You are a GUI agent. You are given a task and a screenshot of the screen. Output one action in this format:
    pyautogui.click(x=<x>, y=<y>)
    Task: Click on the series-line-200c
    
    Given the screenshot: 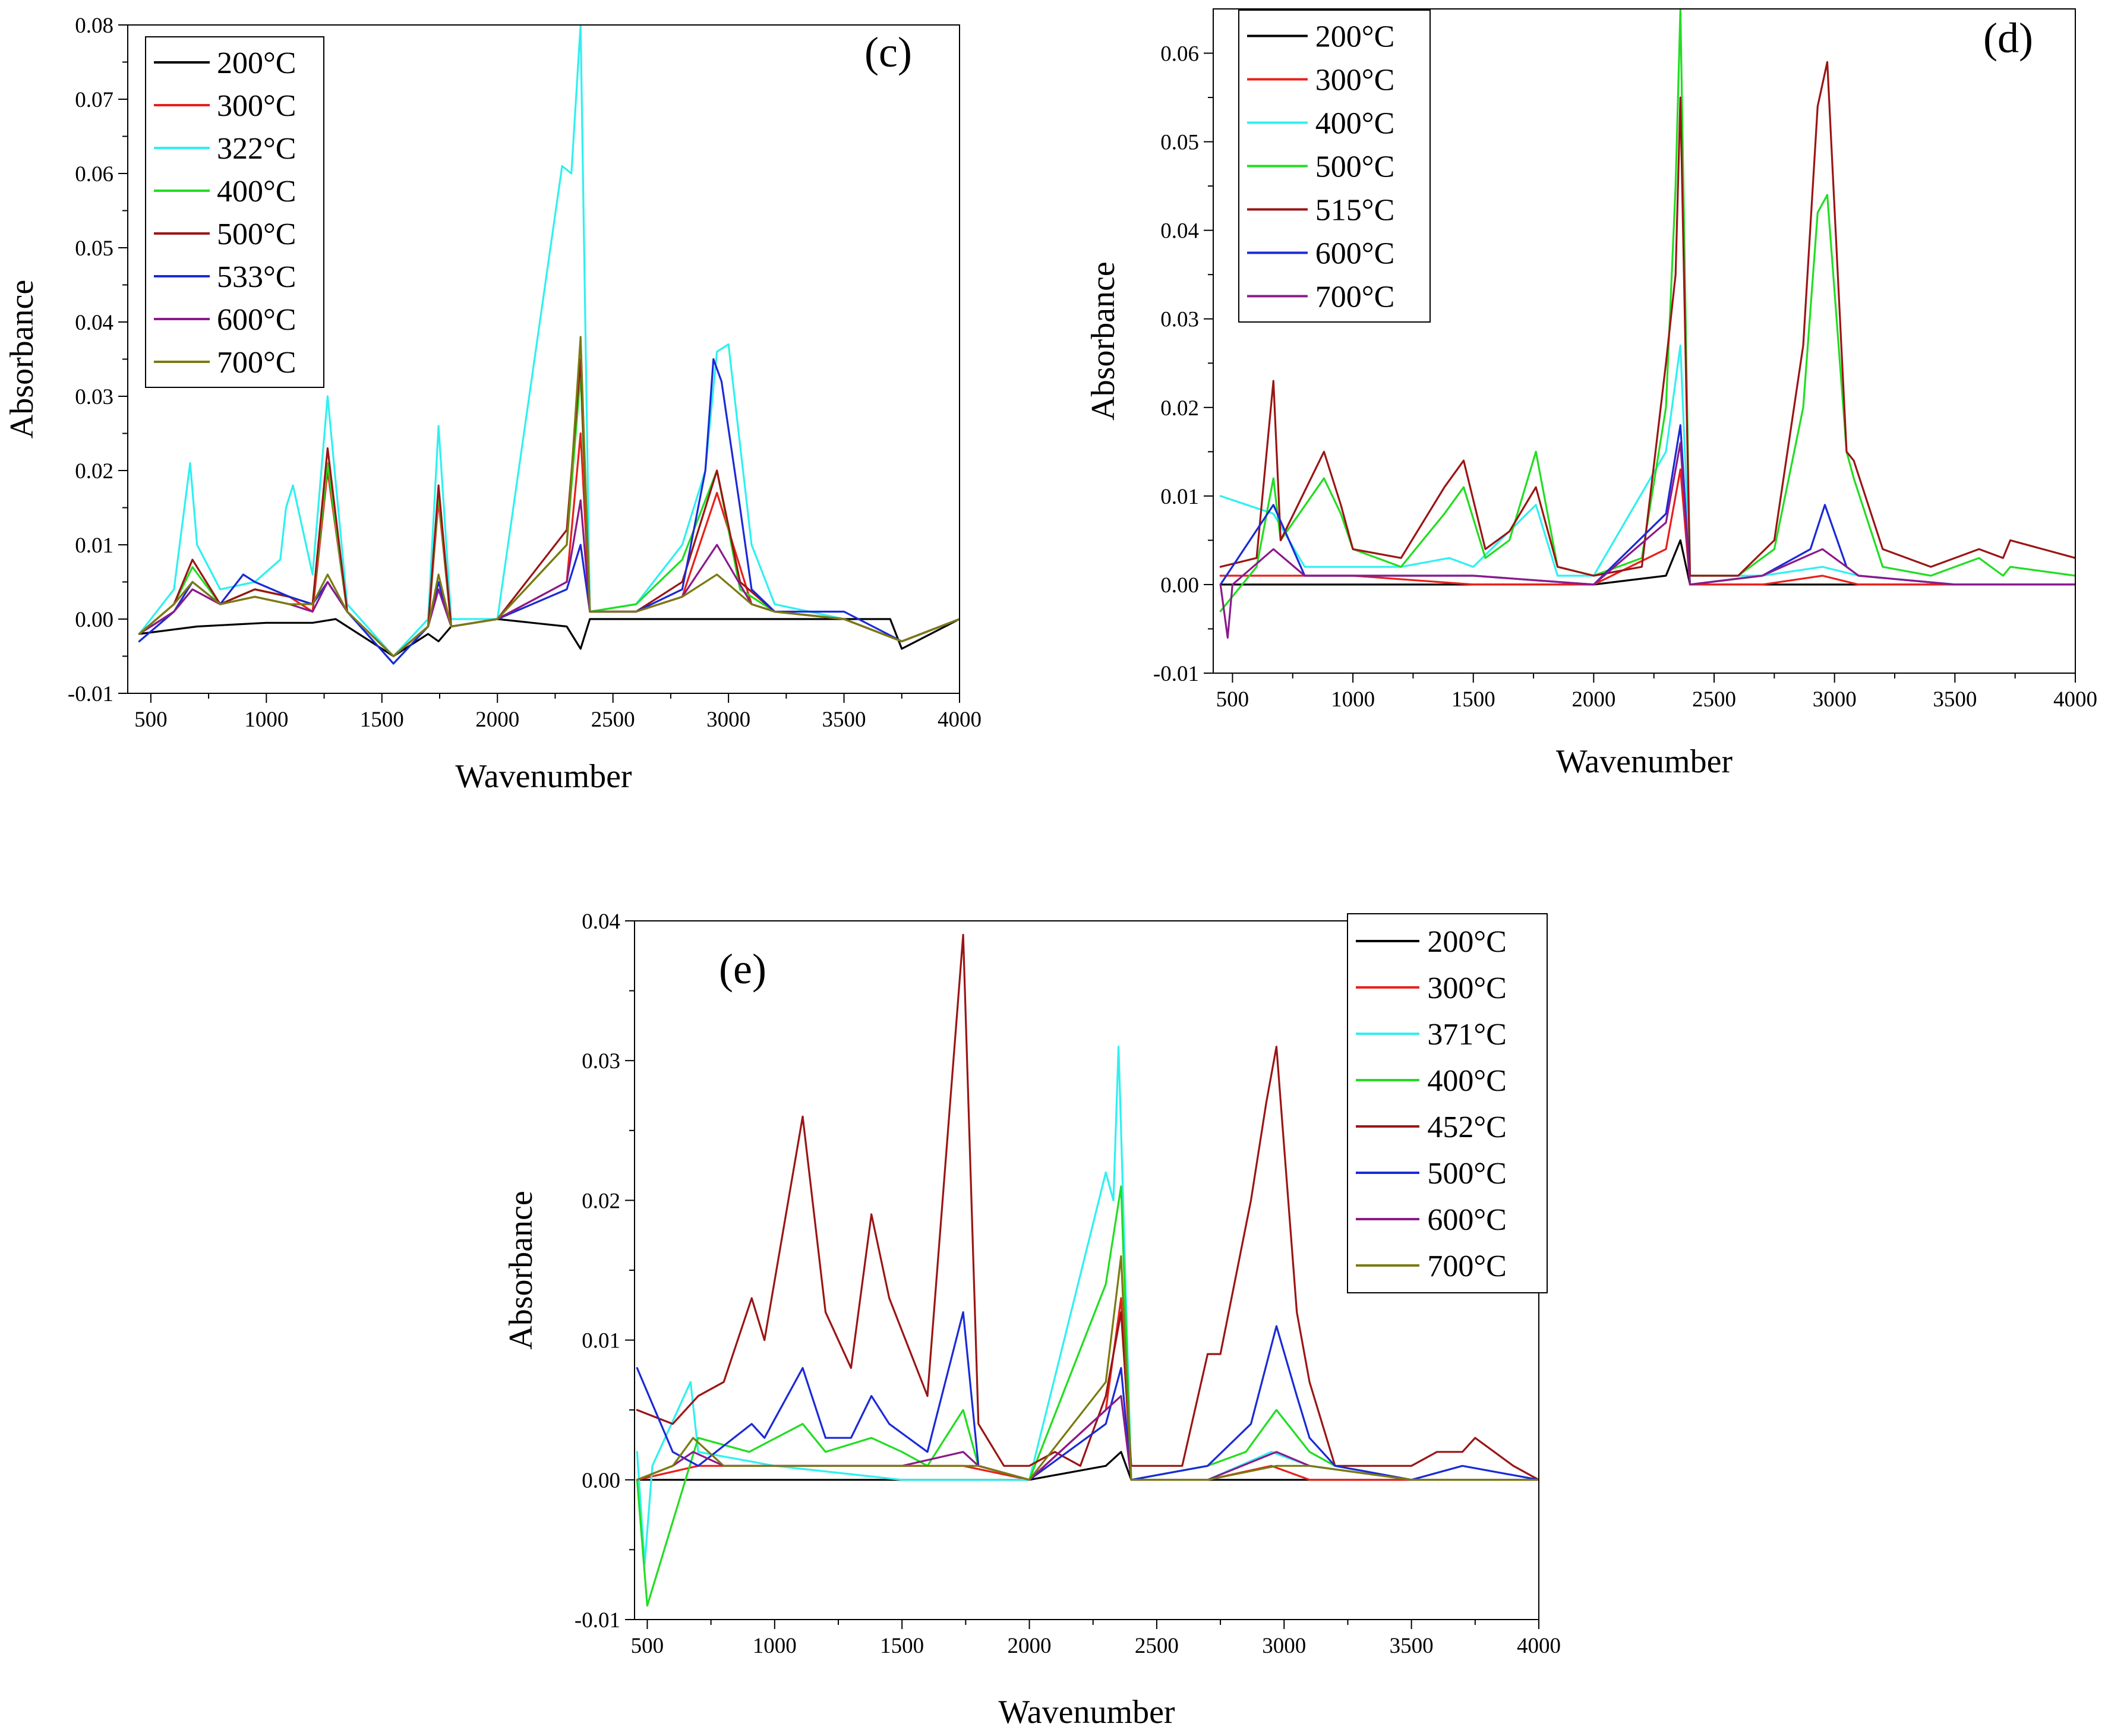 What is the action you would take?
    pyautogui.click(x=1088, y=1466)
    